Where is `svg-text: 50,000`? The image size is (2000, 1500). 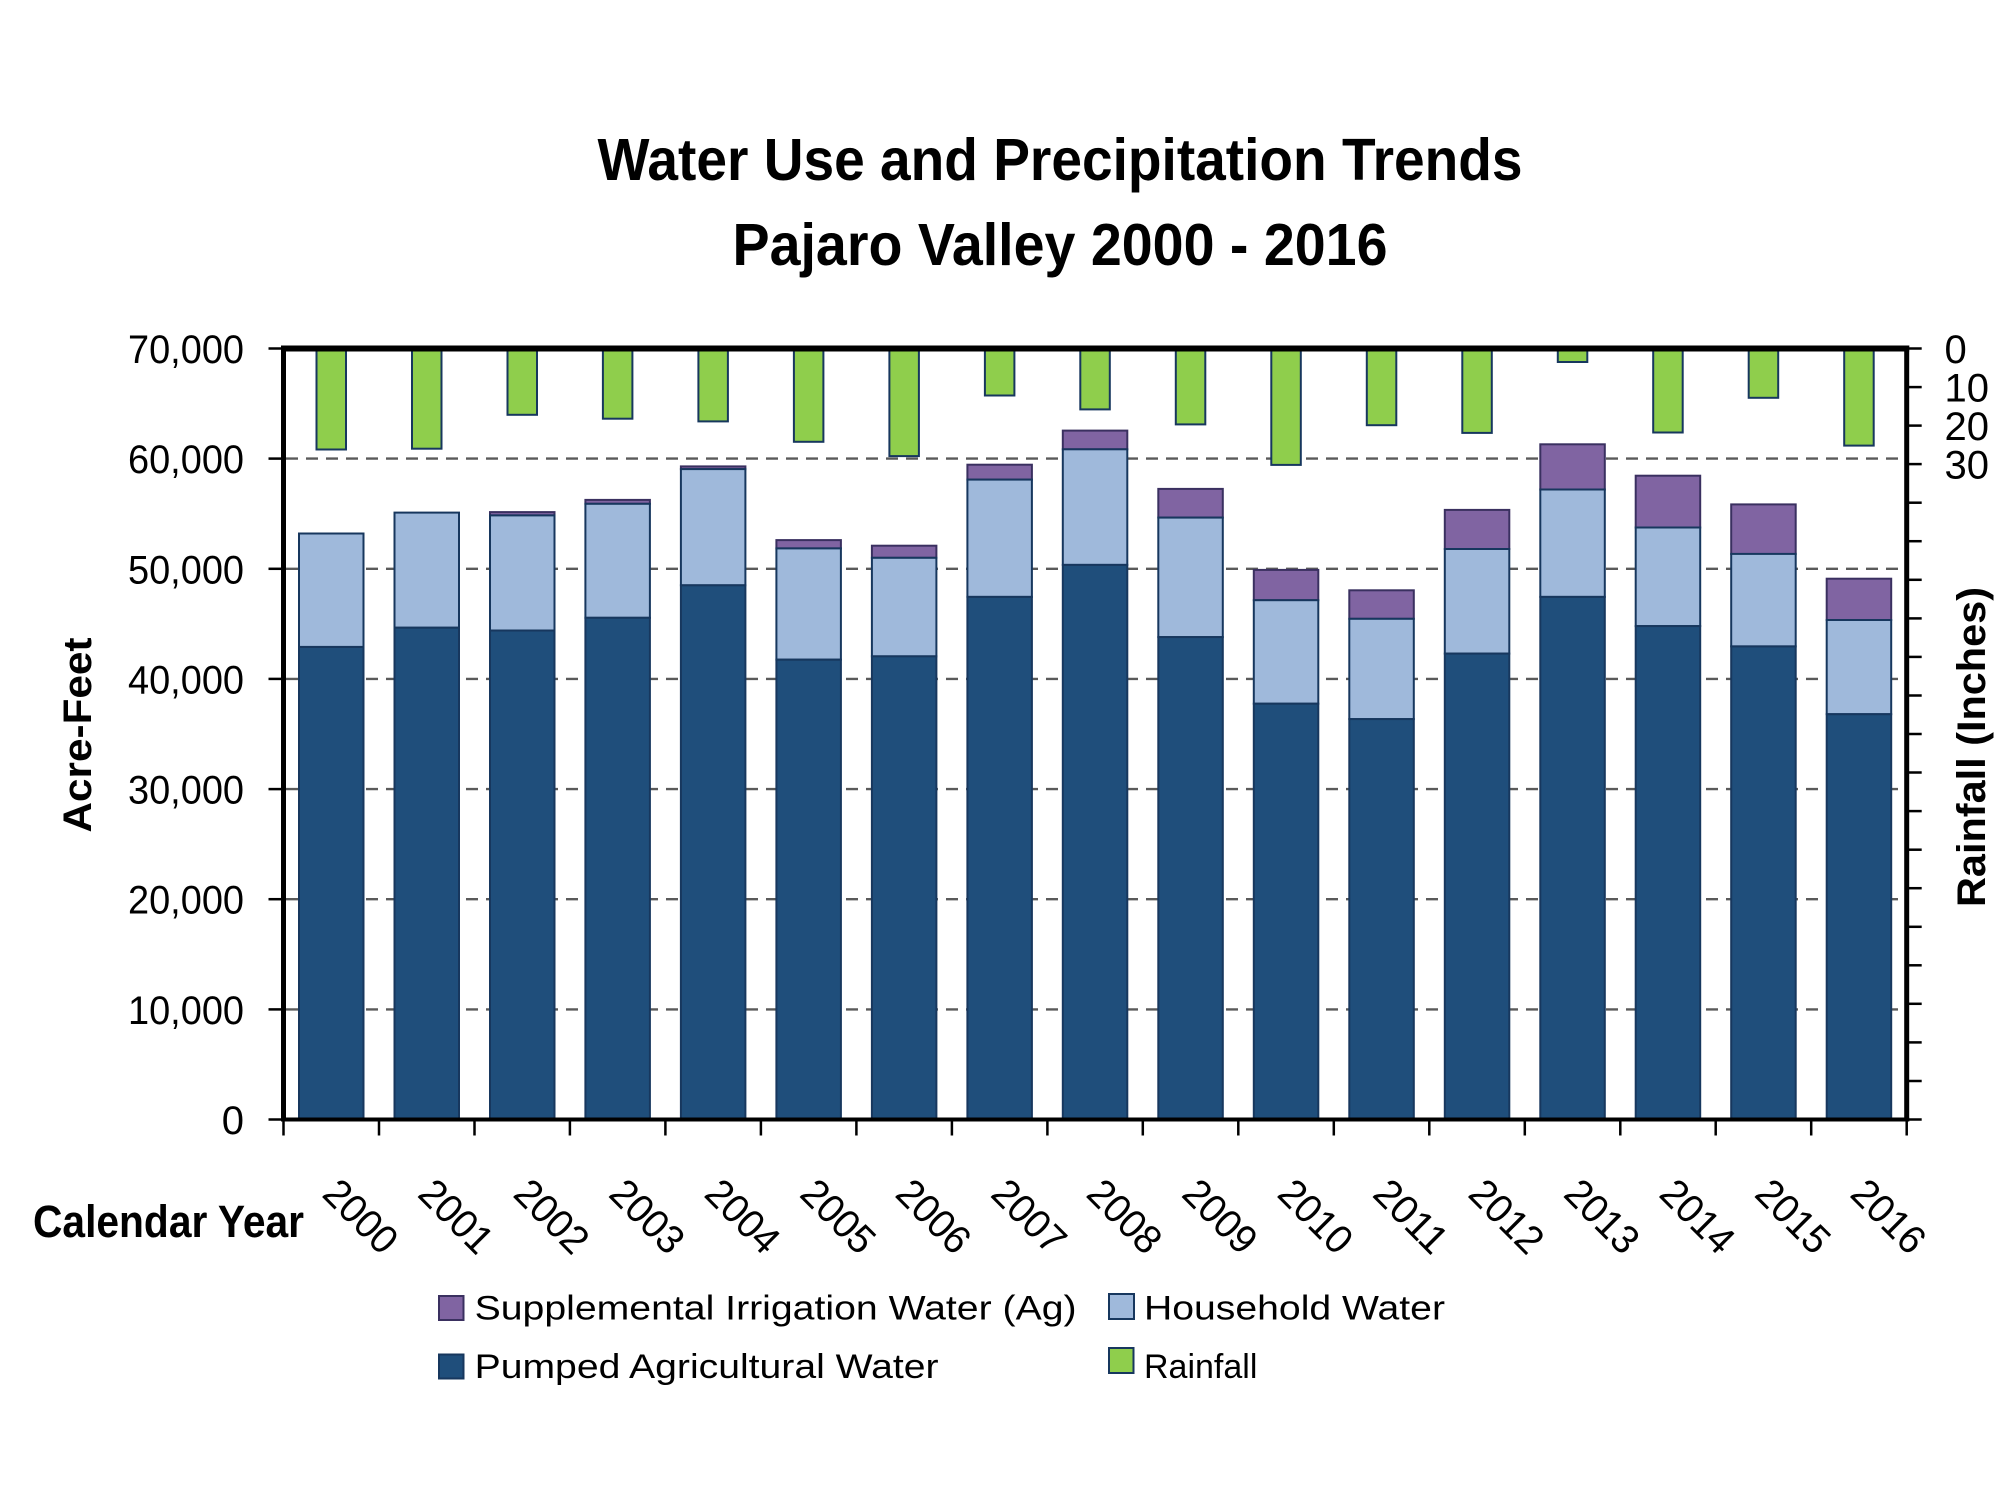
svg-text: 50,000 is located at coordinates (186, 570).